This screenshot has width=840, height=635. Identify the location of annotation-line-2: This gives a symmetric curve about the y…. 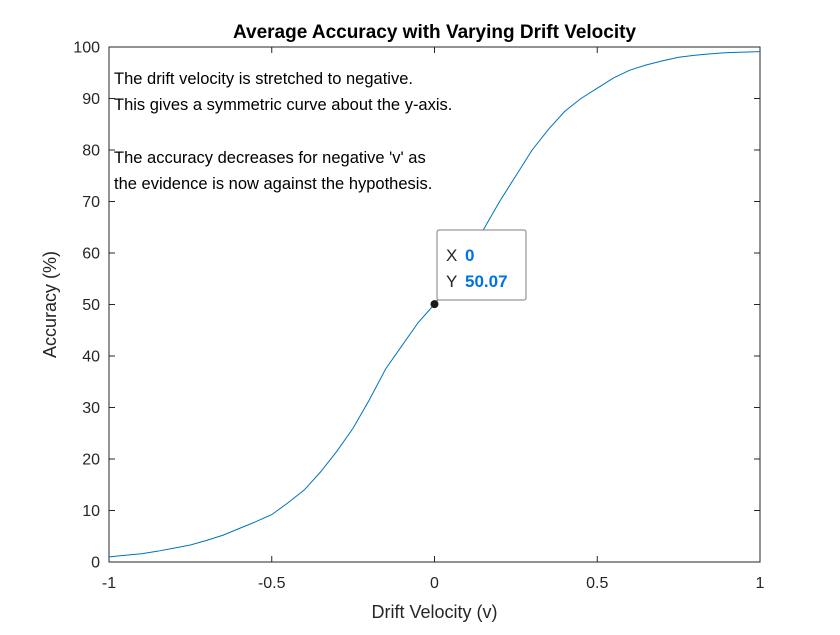
(283, 105).